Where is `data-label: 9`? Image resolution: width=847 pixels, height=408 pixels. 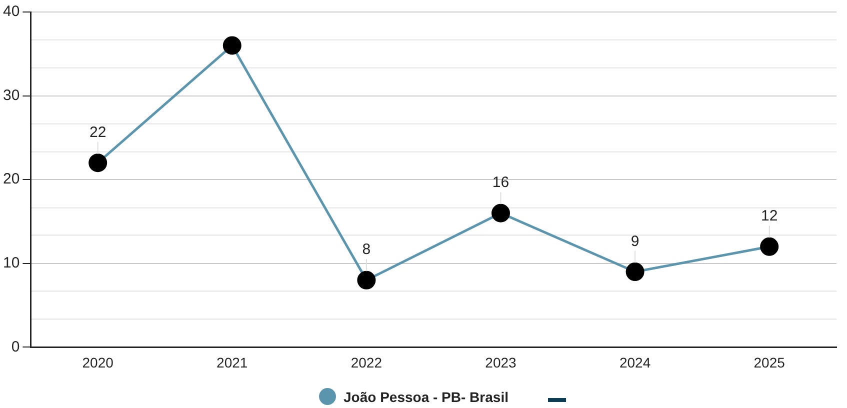
data-label: 9 is located at coordinates (635, 241).